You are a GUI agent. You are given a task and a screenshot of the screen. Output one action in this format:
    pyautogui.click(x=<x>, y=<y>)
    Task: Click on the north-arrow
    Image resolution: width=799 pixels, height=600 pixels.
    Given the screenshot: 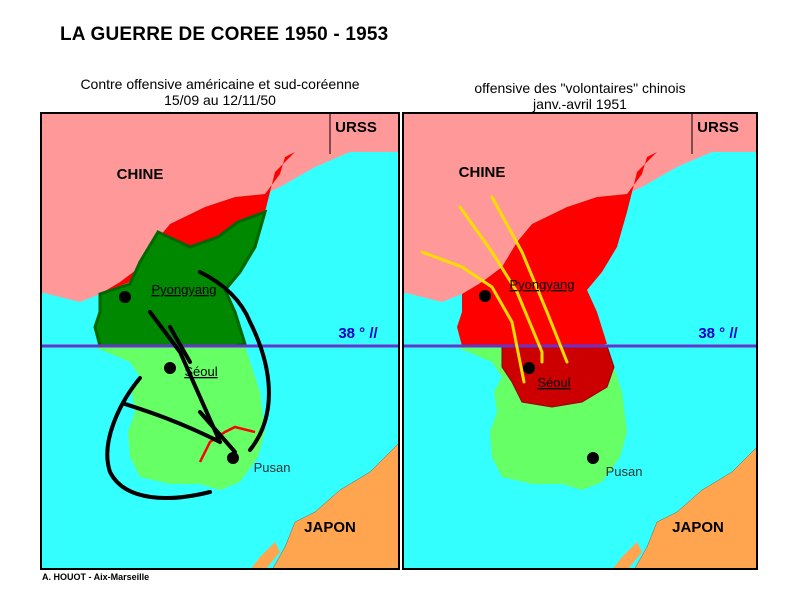 What is the action you would take?
    pyautogui.click(x=185, y=377)
    